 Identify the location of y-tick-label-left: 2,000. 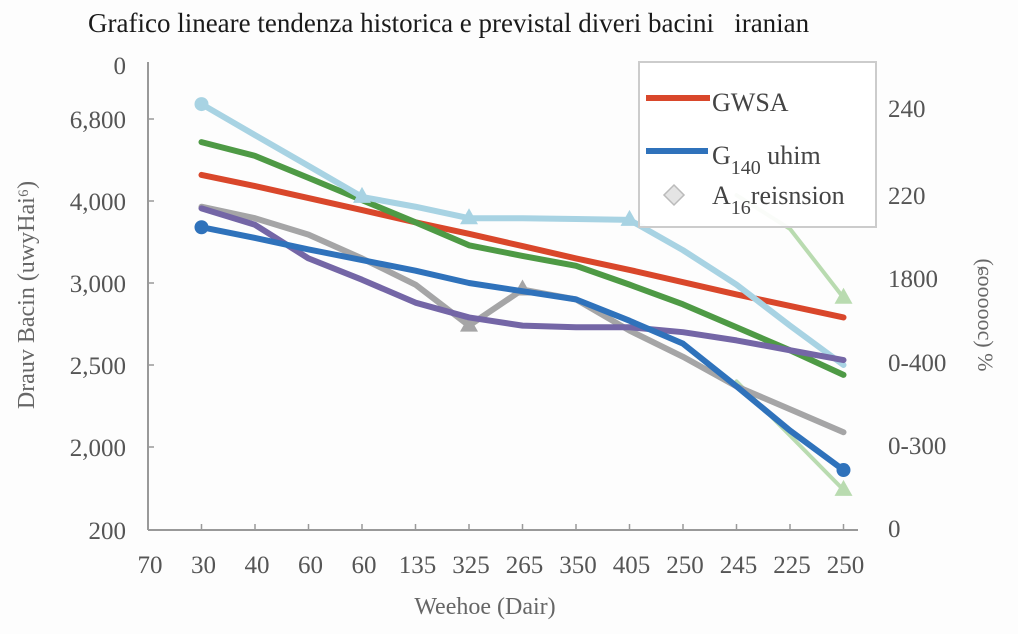
(98, 448).